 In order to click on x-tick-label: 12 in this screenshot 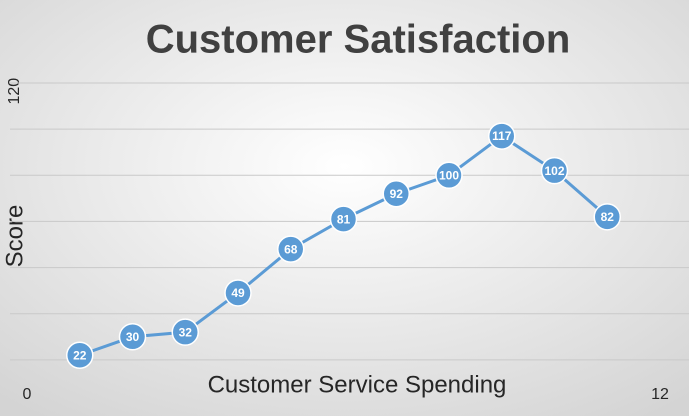, I will do `click(660, 394)`.